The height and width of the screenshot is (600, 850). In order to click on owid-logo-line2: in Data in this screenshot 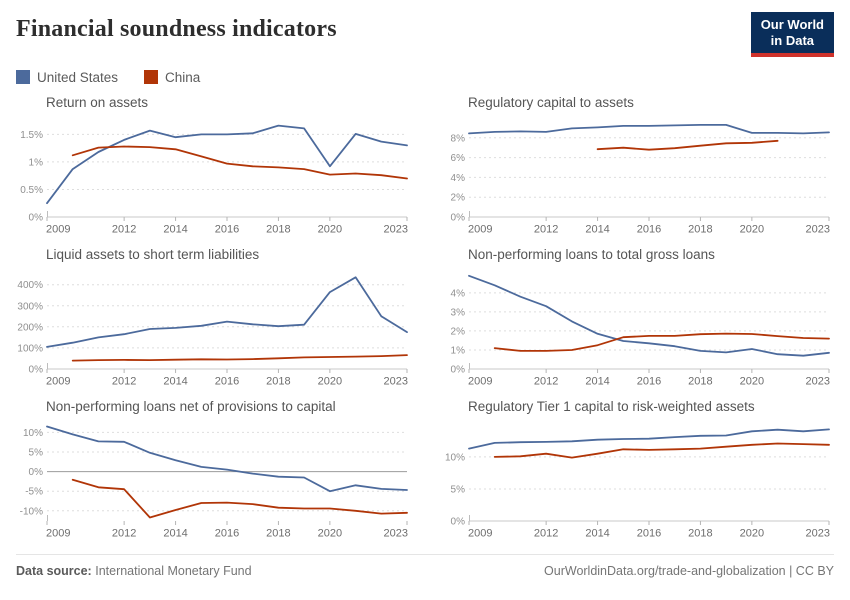, I will do `click(792, 41)`.